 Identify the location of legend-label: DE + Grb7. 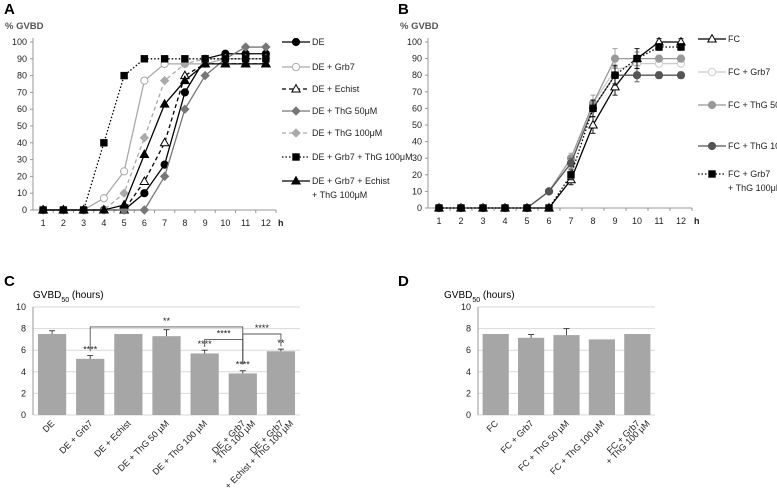
(333, 67).